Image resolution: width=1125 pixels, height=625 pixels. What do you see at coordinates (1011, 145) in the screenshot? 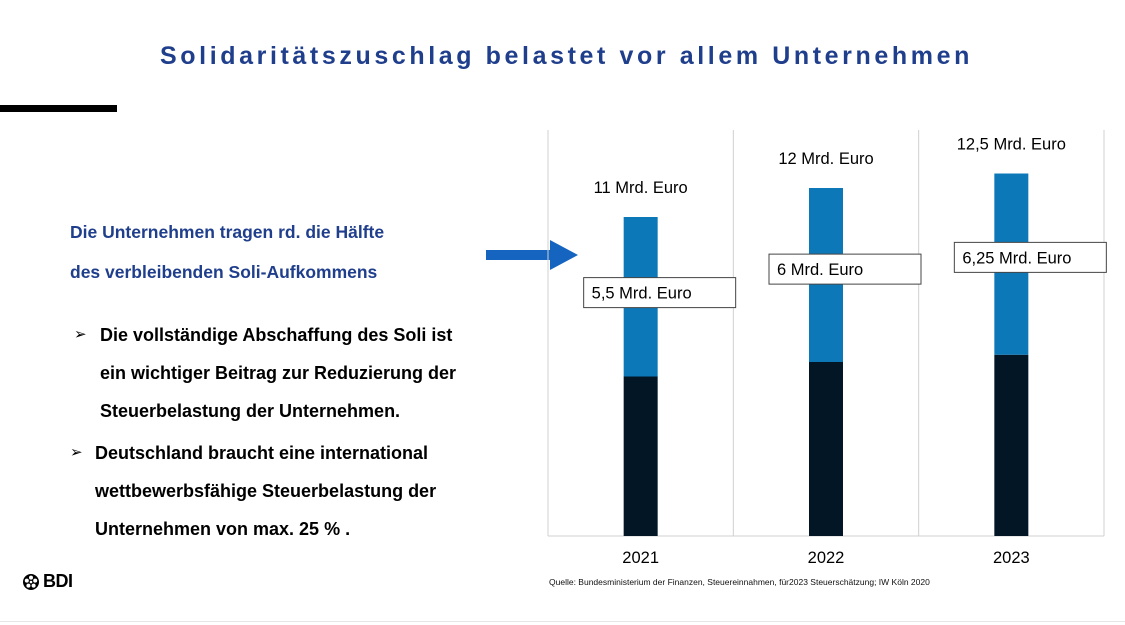
I see `total-label-2023: 12,5 Mrd. Euro` at bounding box center [1011, 145].